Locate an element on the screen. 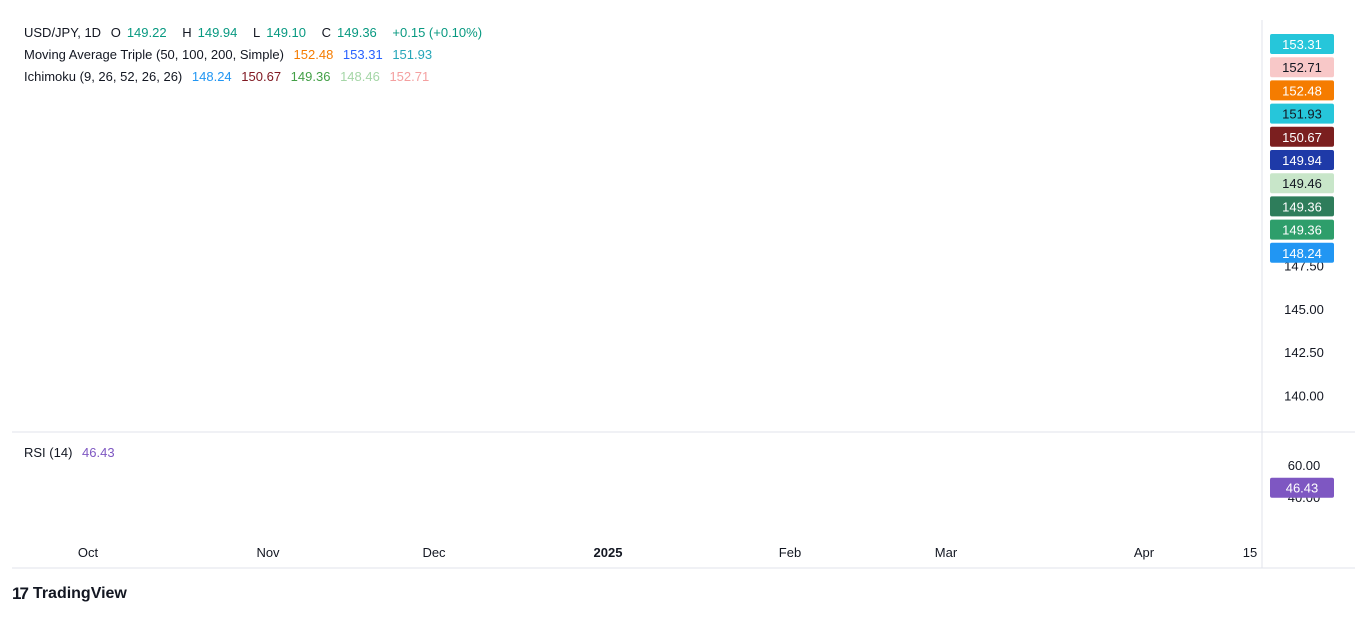 The height and width of the screenshot is (622, 1355). rsi-legend: RSI (14) 46.43 is located at coordinates (72, 452).